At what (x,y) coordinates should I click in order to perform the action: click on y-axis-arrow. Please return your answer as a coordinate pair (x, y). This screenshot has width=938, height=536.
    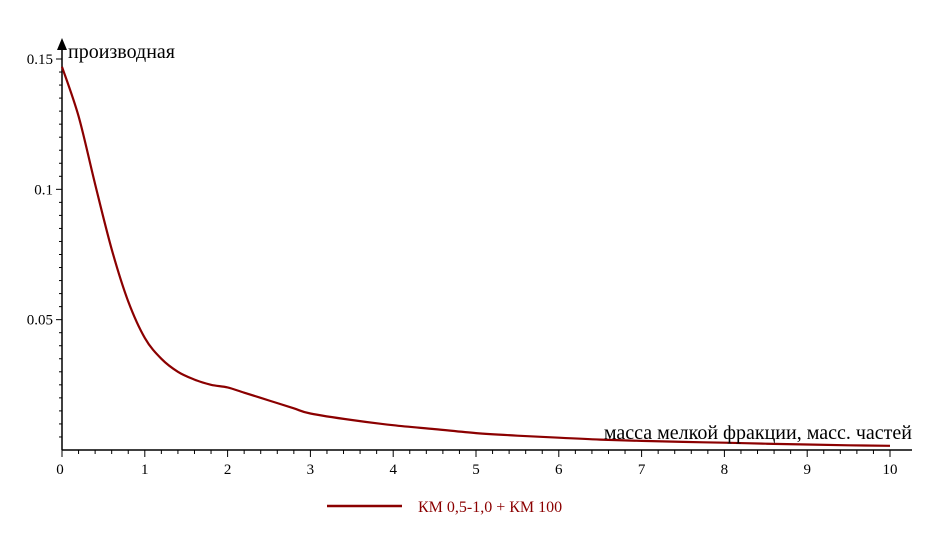
    Looking at the image, I should click on (62, 44).